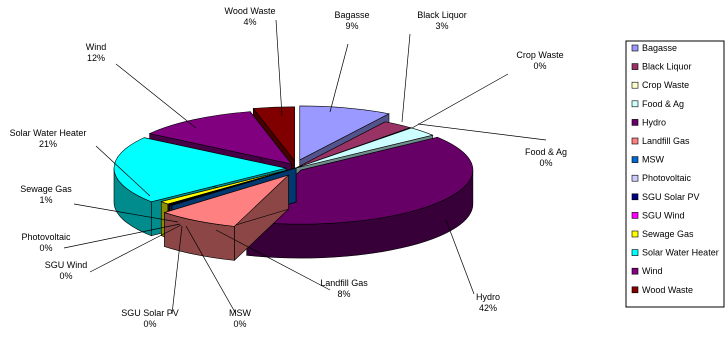 This screenshot has width=728, height=339. What do you see at coordinates (343, 294) in the screenshot?
I see `slice-percent-label-landfill-gas: 8%` at bounding box center [343, 294].